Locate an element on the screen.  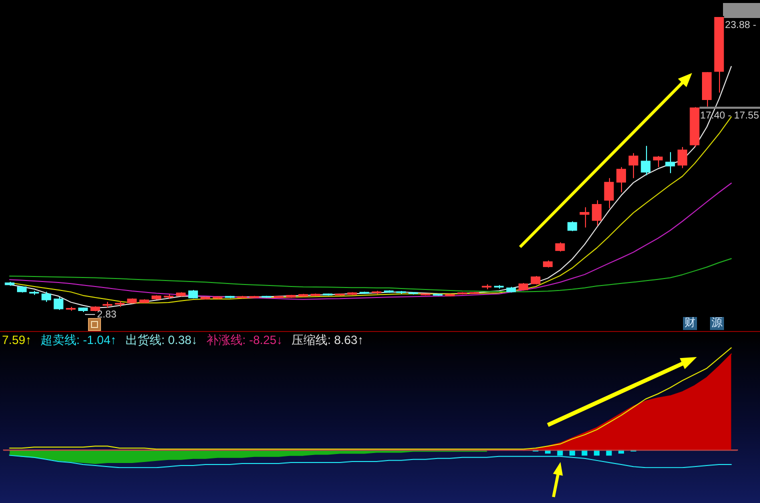
legend-label: 出货线: 0.38↓ is located at coordinates (161, 340).